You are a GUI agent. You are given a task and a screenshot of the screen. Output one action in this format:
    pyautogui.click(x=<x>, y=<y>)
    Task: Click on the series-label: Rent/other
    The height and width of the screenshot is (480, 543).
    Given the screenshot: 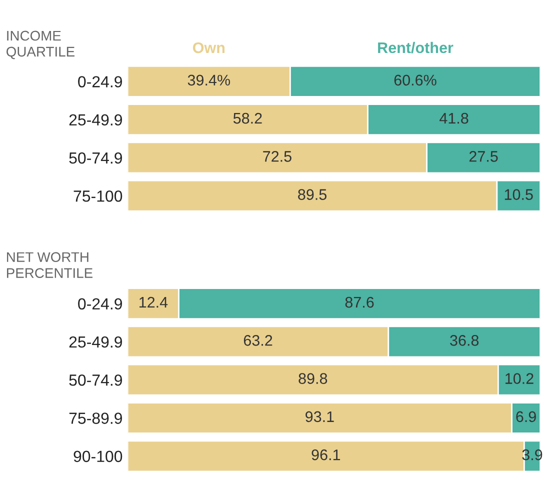 What is the action you would take?
    pyautogui.click(x=416, y=48)
    